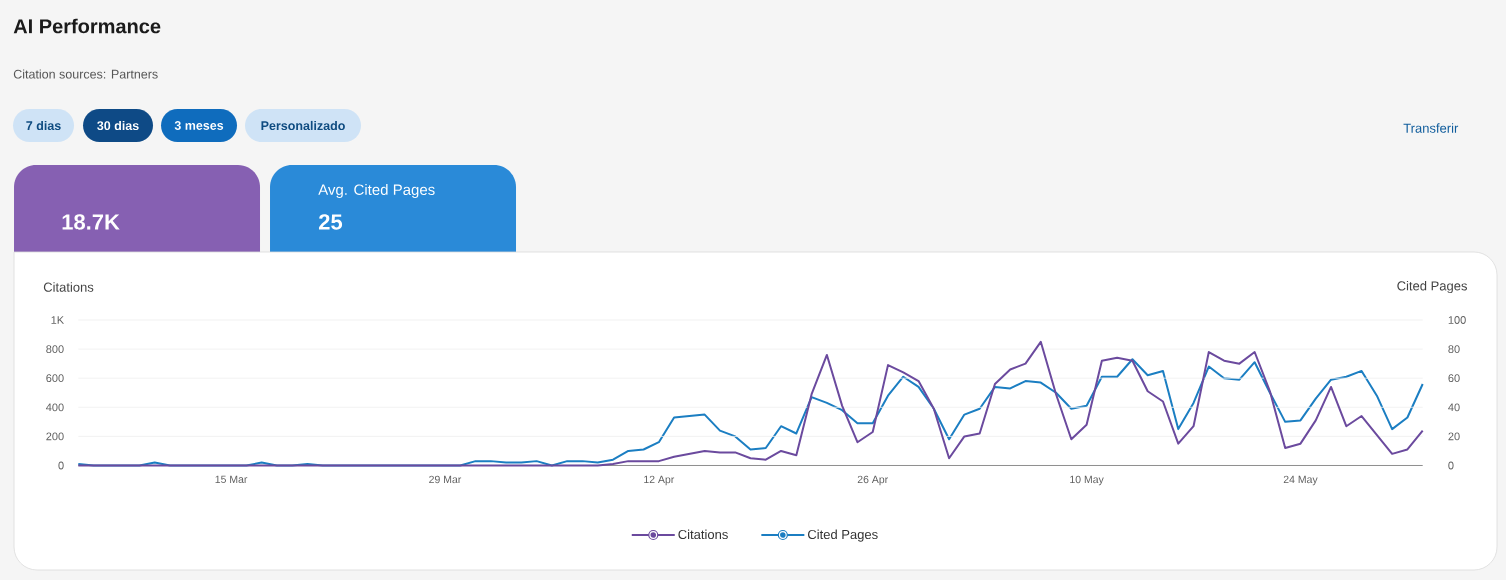 The image size is (1506, 580). I want to click on legend-label: Citations, so click(703, 534).